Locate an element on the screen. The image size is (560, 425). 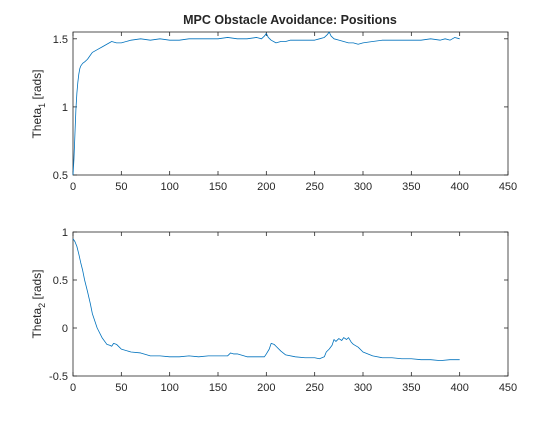
ylabel-subscript: 2 is located at coordinates (42, 305).